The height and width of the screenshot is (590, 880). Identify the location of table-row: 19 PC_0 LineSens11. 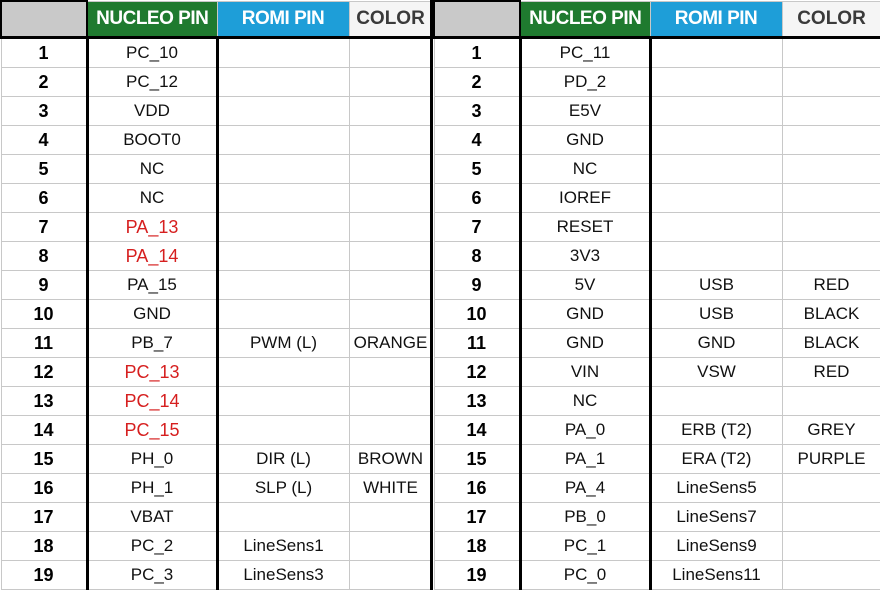
(656, 575).